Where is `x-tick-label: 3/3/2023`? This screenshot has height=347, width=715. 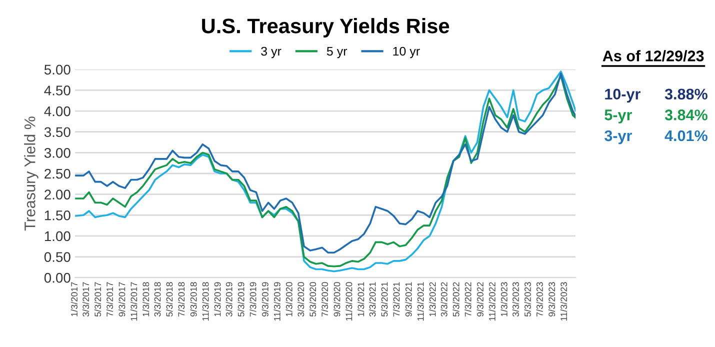 x-tick-label: 3/3/2023 is located at coordinates (515, 299).